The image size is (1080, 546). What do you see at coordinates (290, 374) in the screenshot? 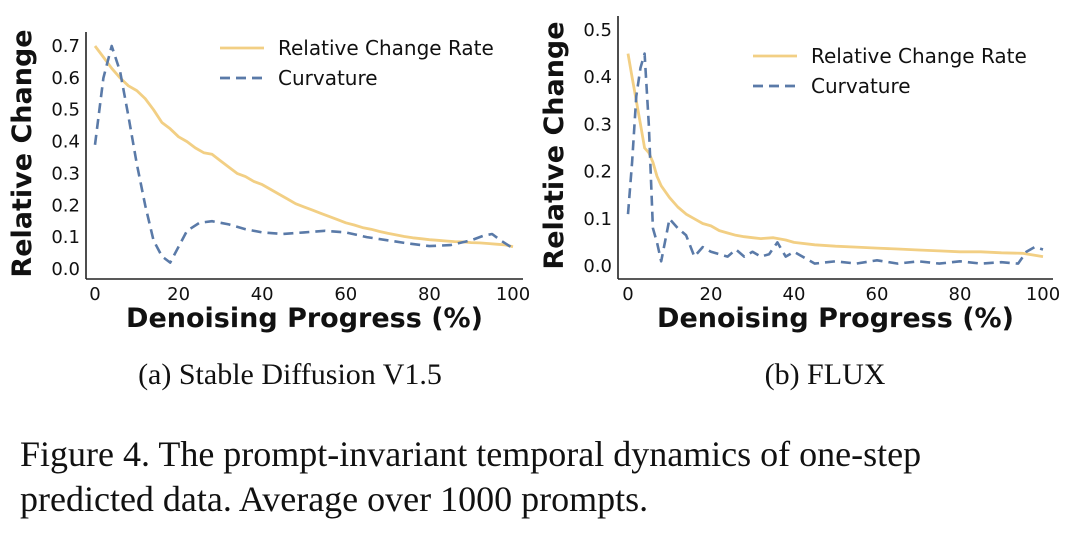
I see `subfigure-caption: (a) Stable Diffusion V1.5` at bounding box center [290, 374].